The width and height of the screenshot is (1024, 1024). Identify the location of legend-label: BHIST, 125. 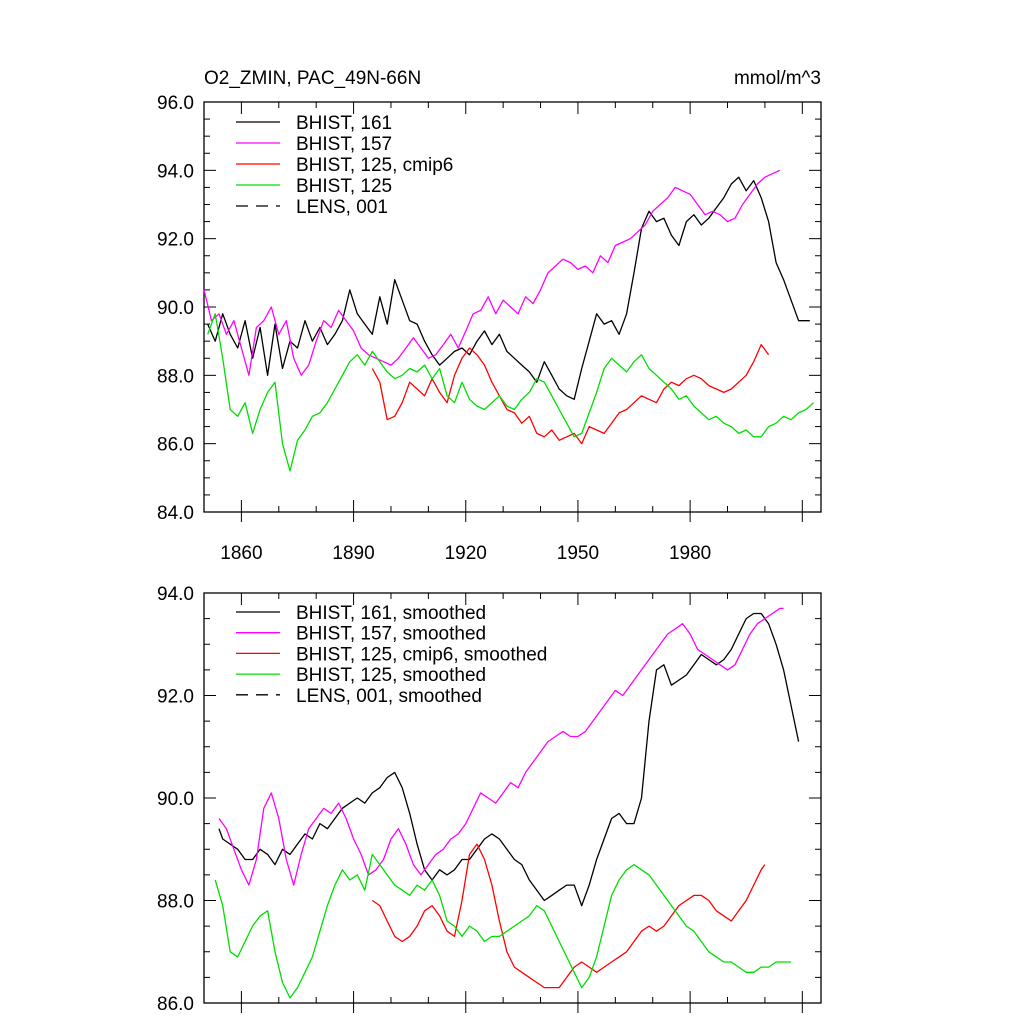
(344, 186).